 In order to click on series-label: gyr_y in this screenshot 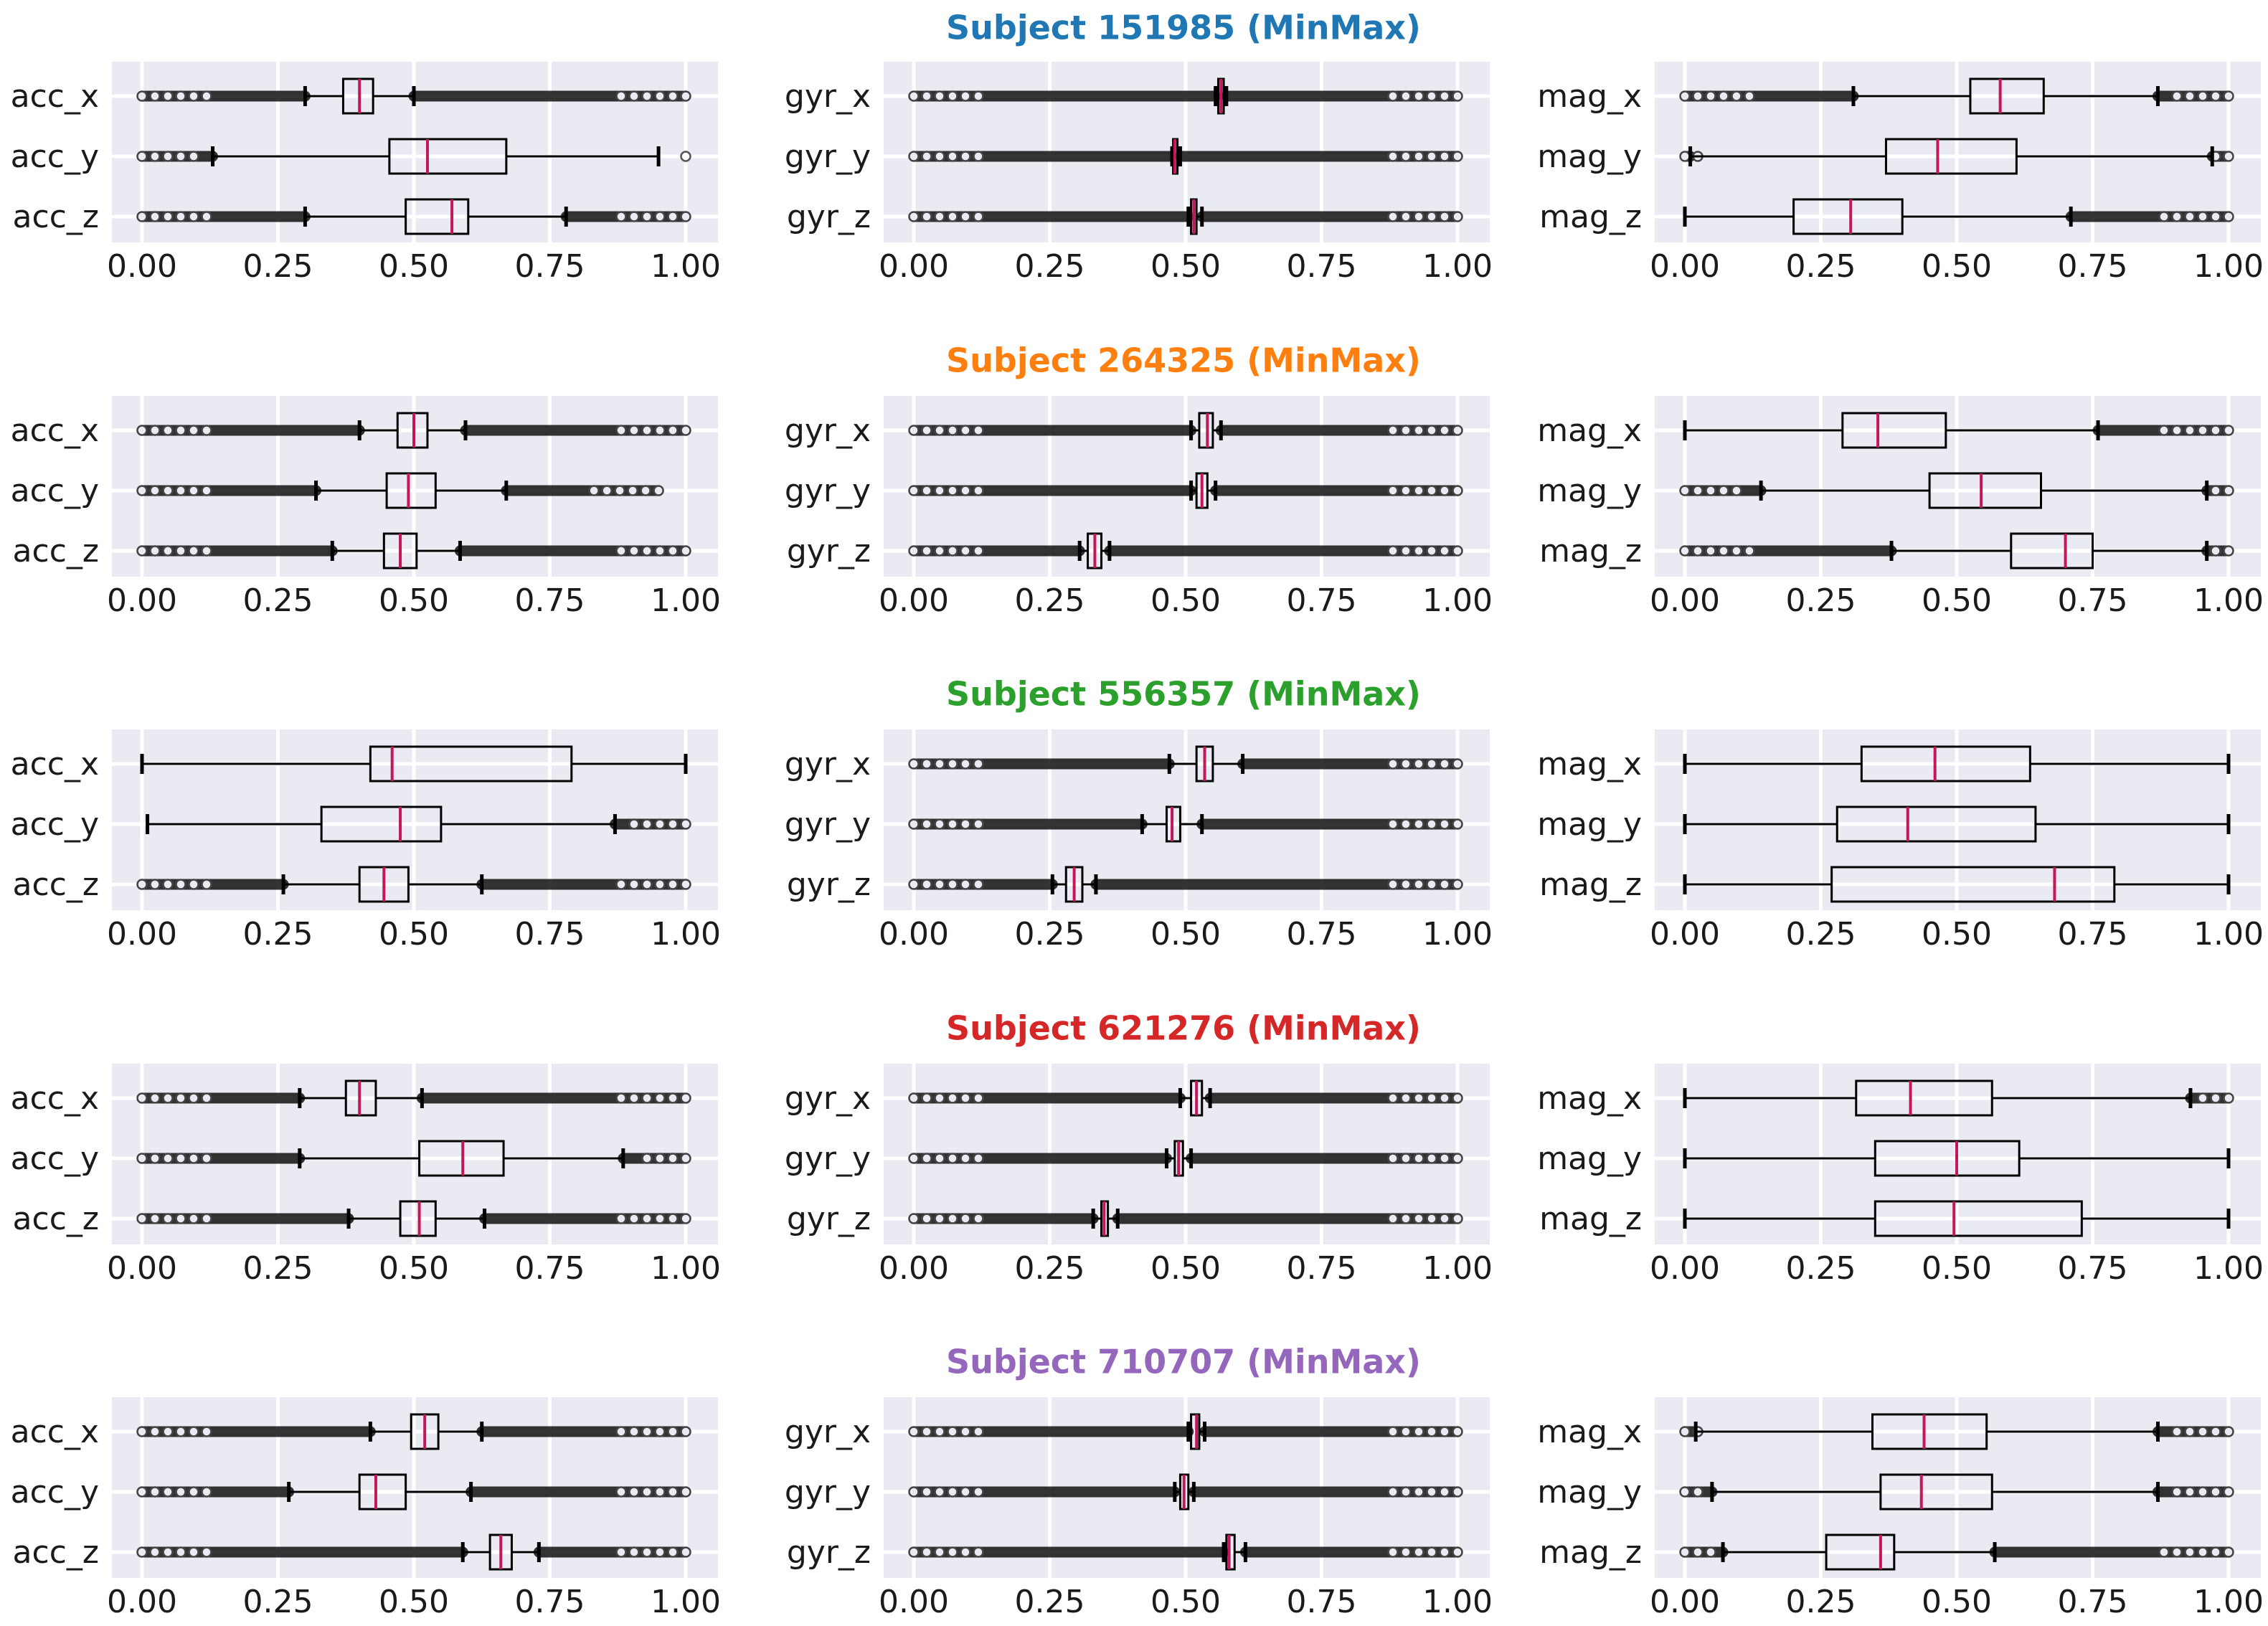, I will do `click(828, 825)`.